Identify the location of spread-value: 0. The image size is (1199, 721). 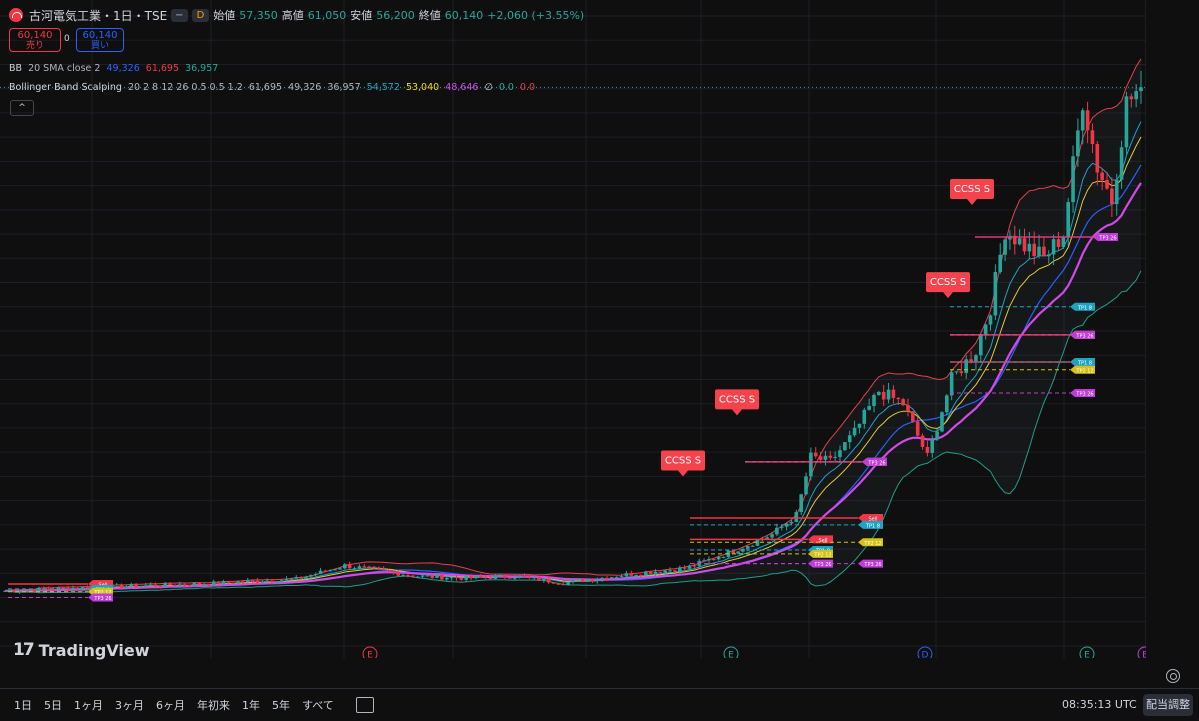
(67, 39).